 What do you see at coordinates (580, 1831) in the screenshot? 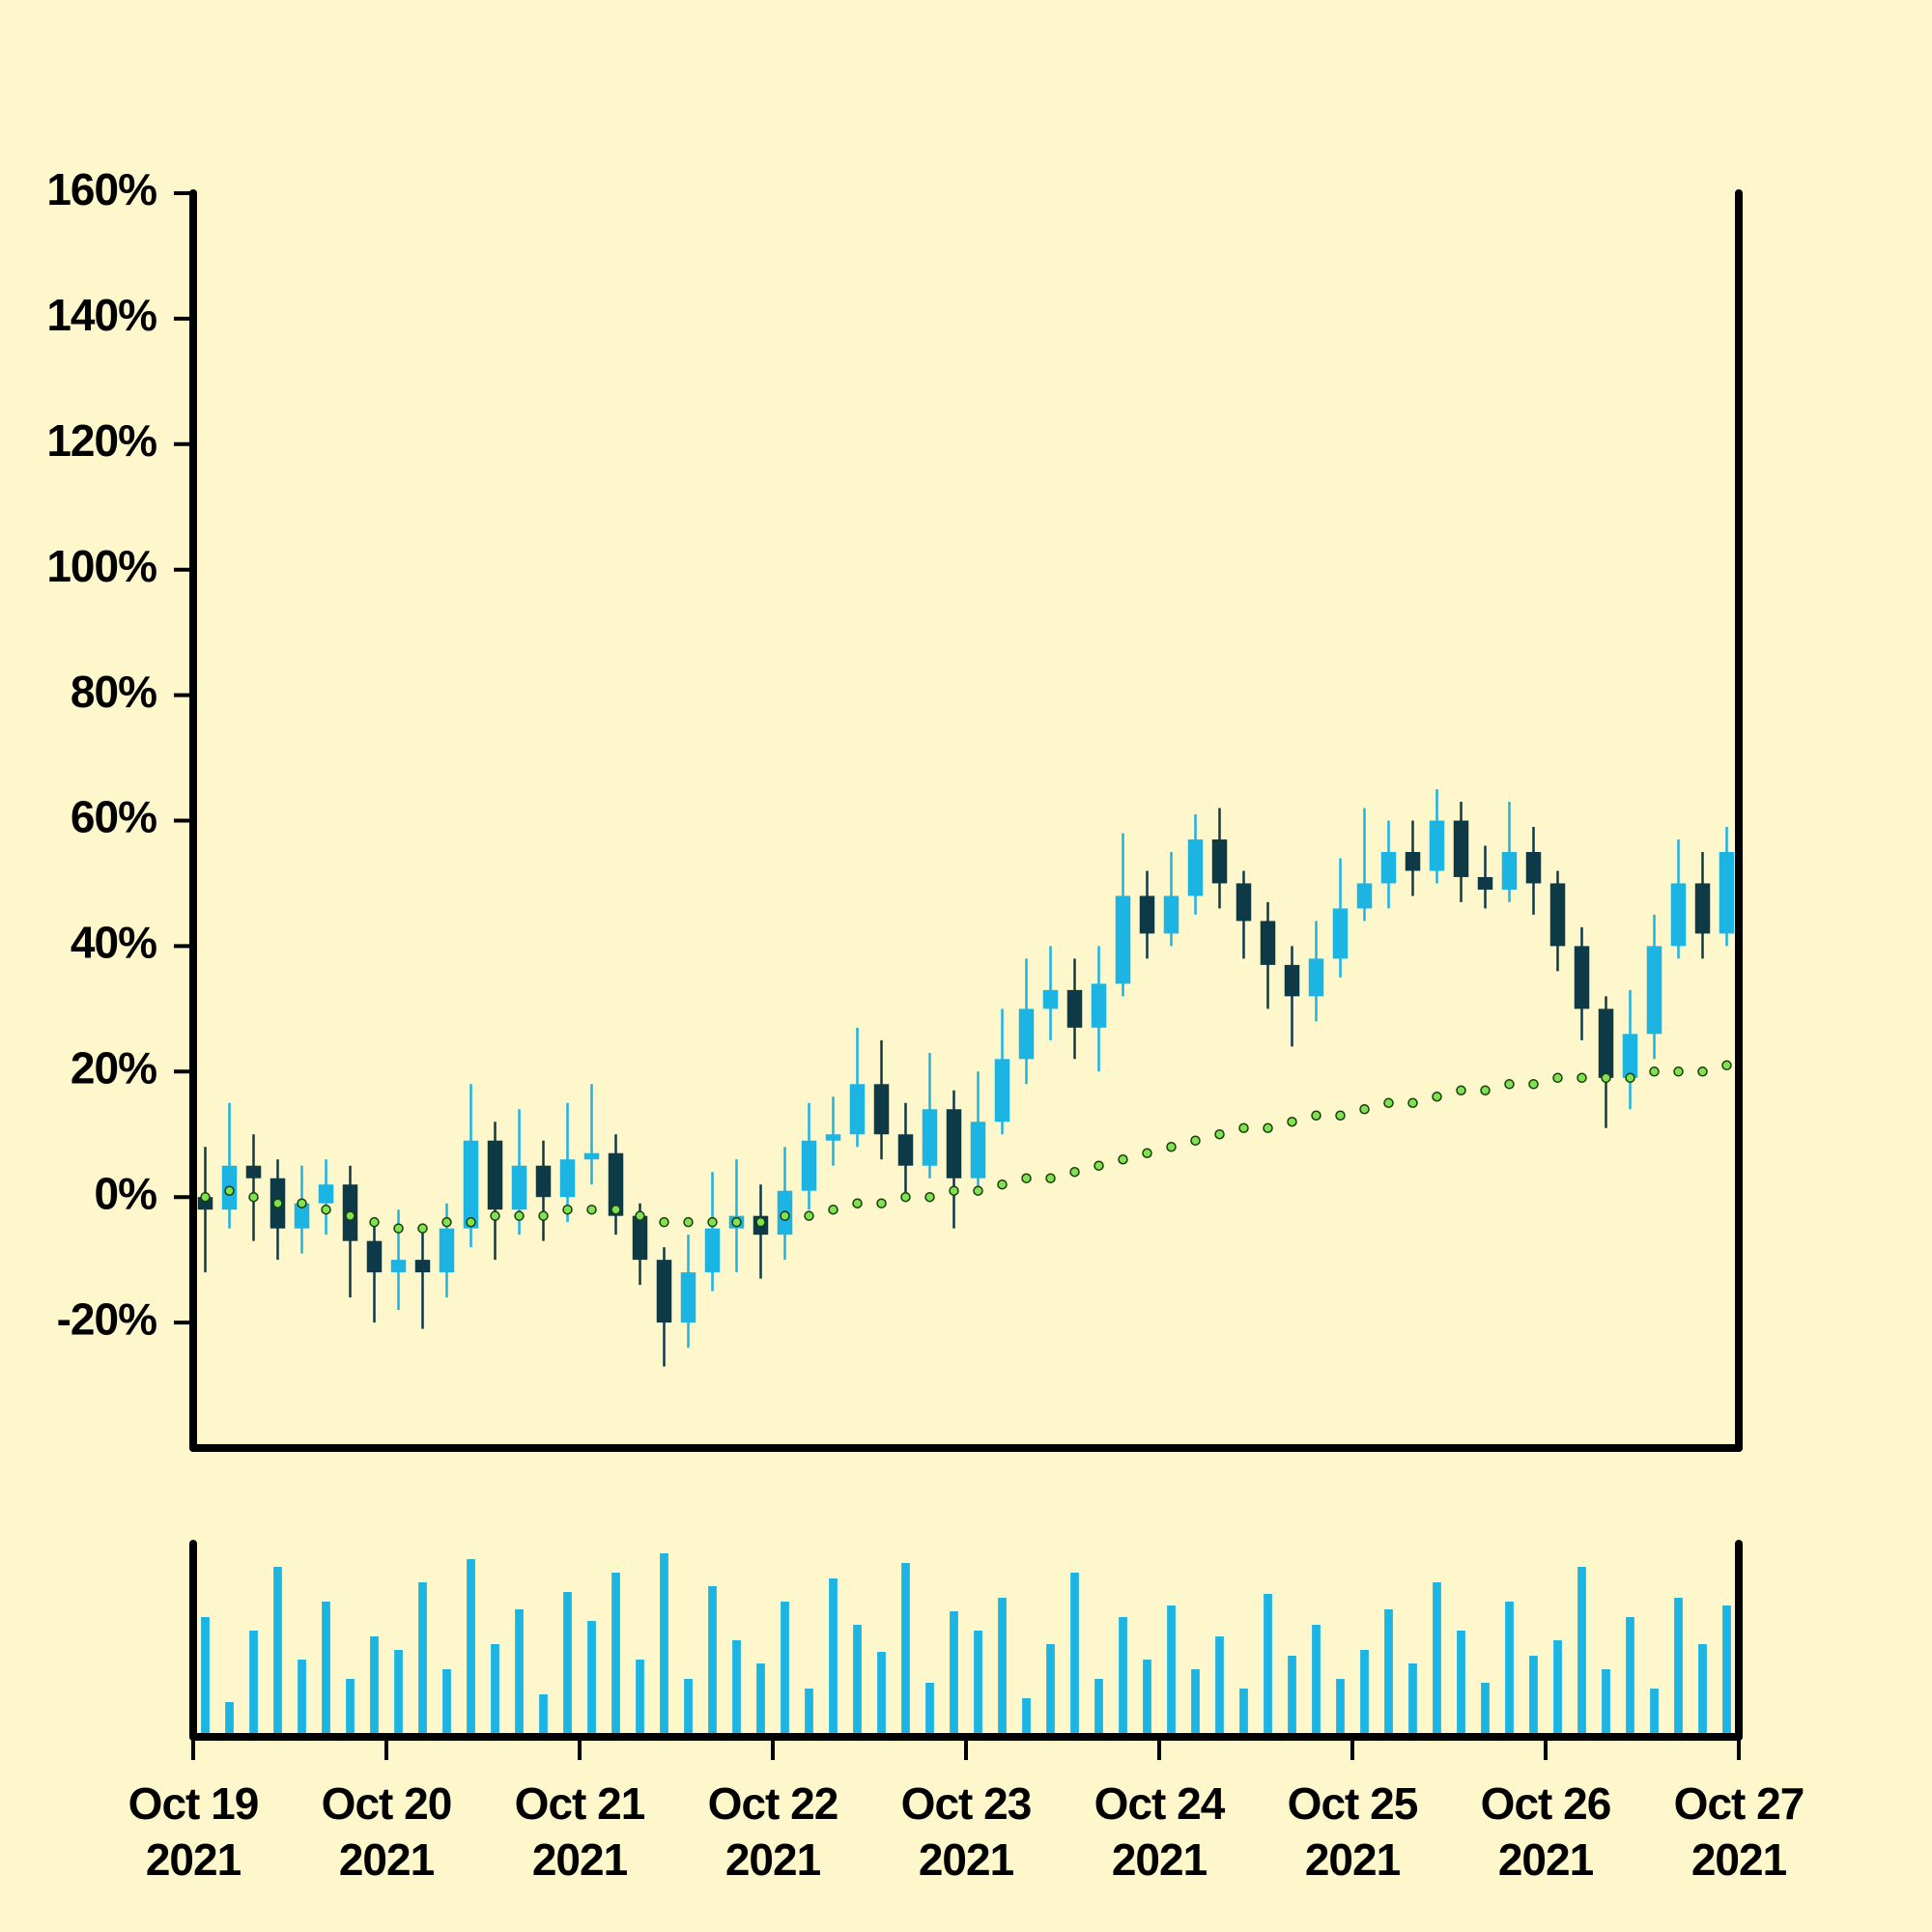
I see `x-tick-label: Oct 21 2021` at bounding box center [580, 1831].